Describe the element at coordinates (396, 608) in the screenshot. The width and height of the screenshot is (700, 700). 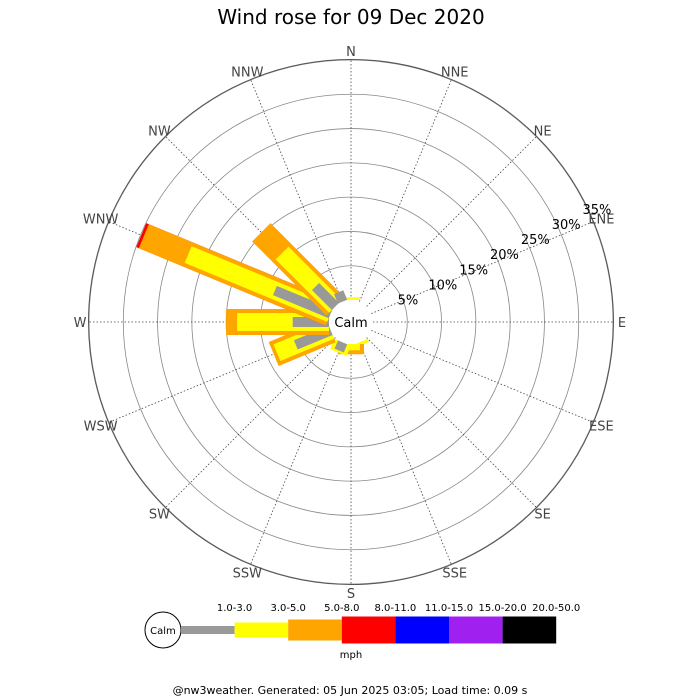
I see `legend-label-3: 8.0-11.0` at that location.